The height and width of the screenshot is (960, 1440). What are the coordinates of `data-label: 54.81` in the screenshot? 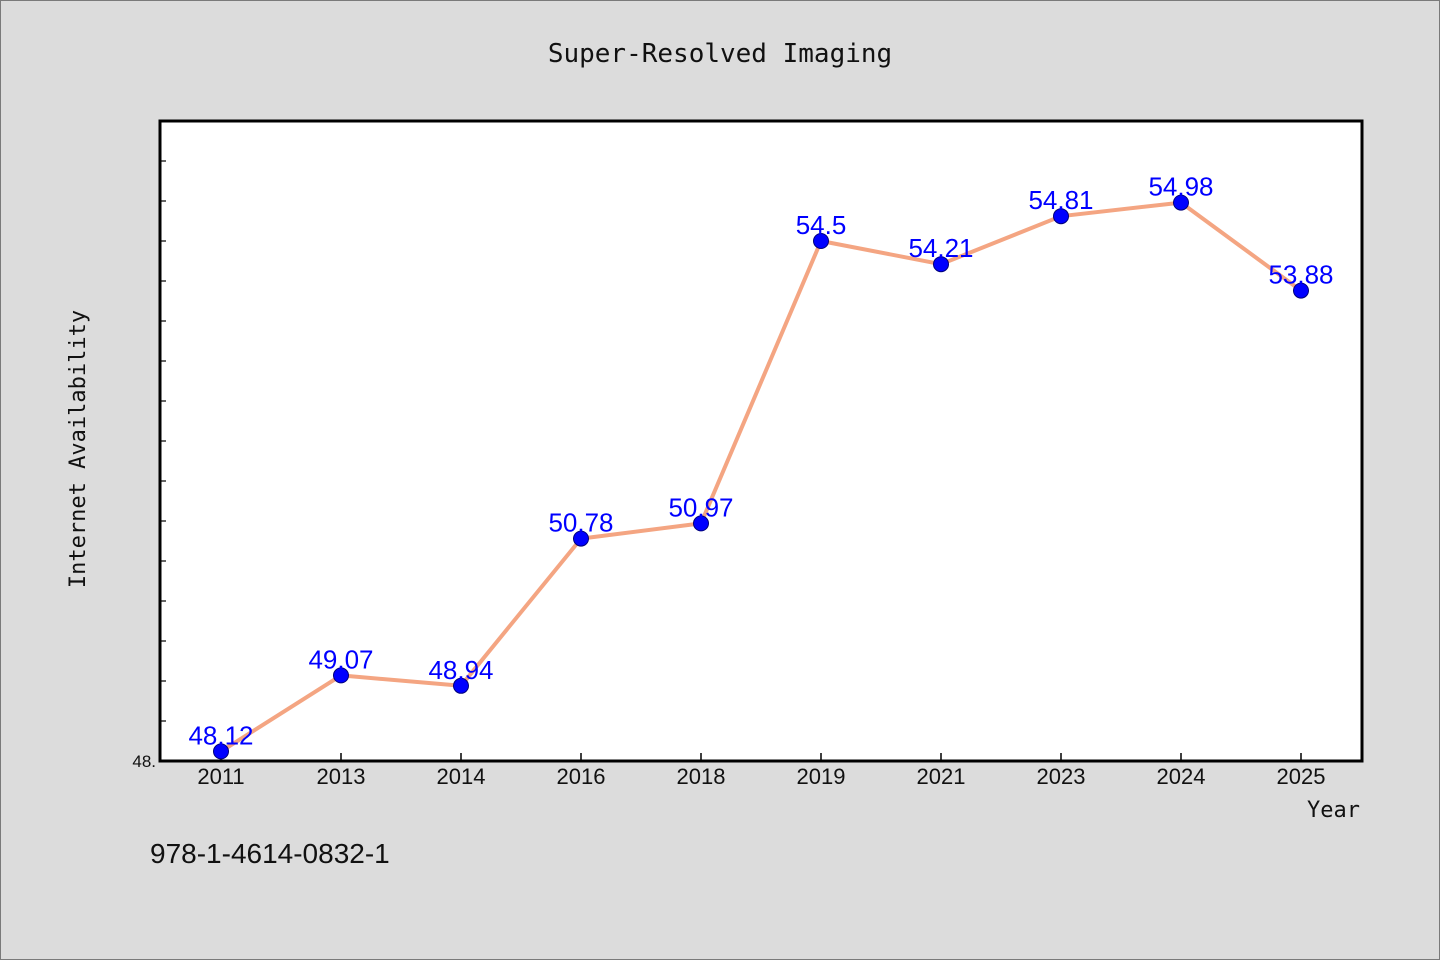 It's located at (1060, 200).